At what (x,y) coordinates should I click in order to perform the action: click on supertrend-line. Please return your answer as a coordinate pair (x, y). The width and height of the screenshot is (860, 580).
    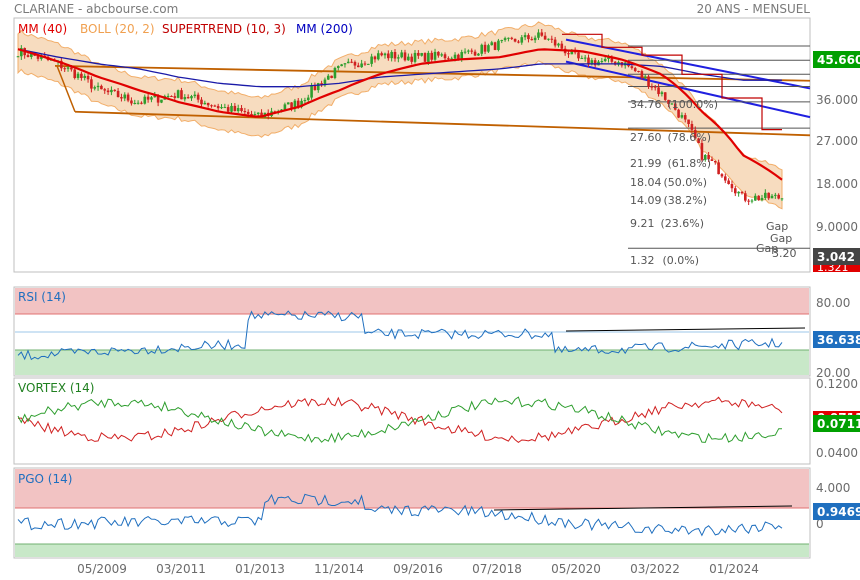
    Looking at the image, I should click on (672, 82).